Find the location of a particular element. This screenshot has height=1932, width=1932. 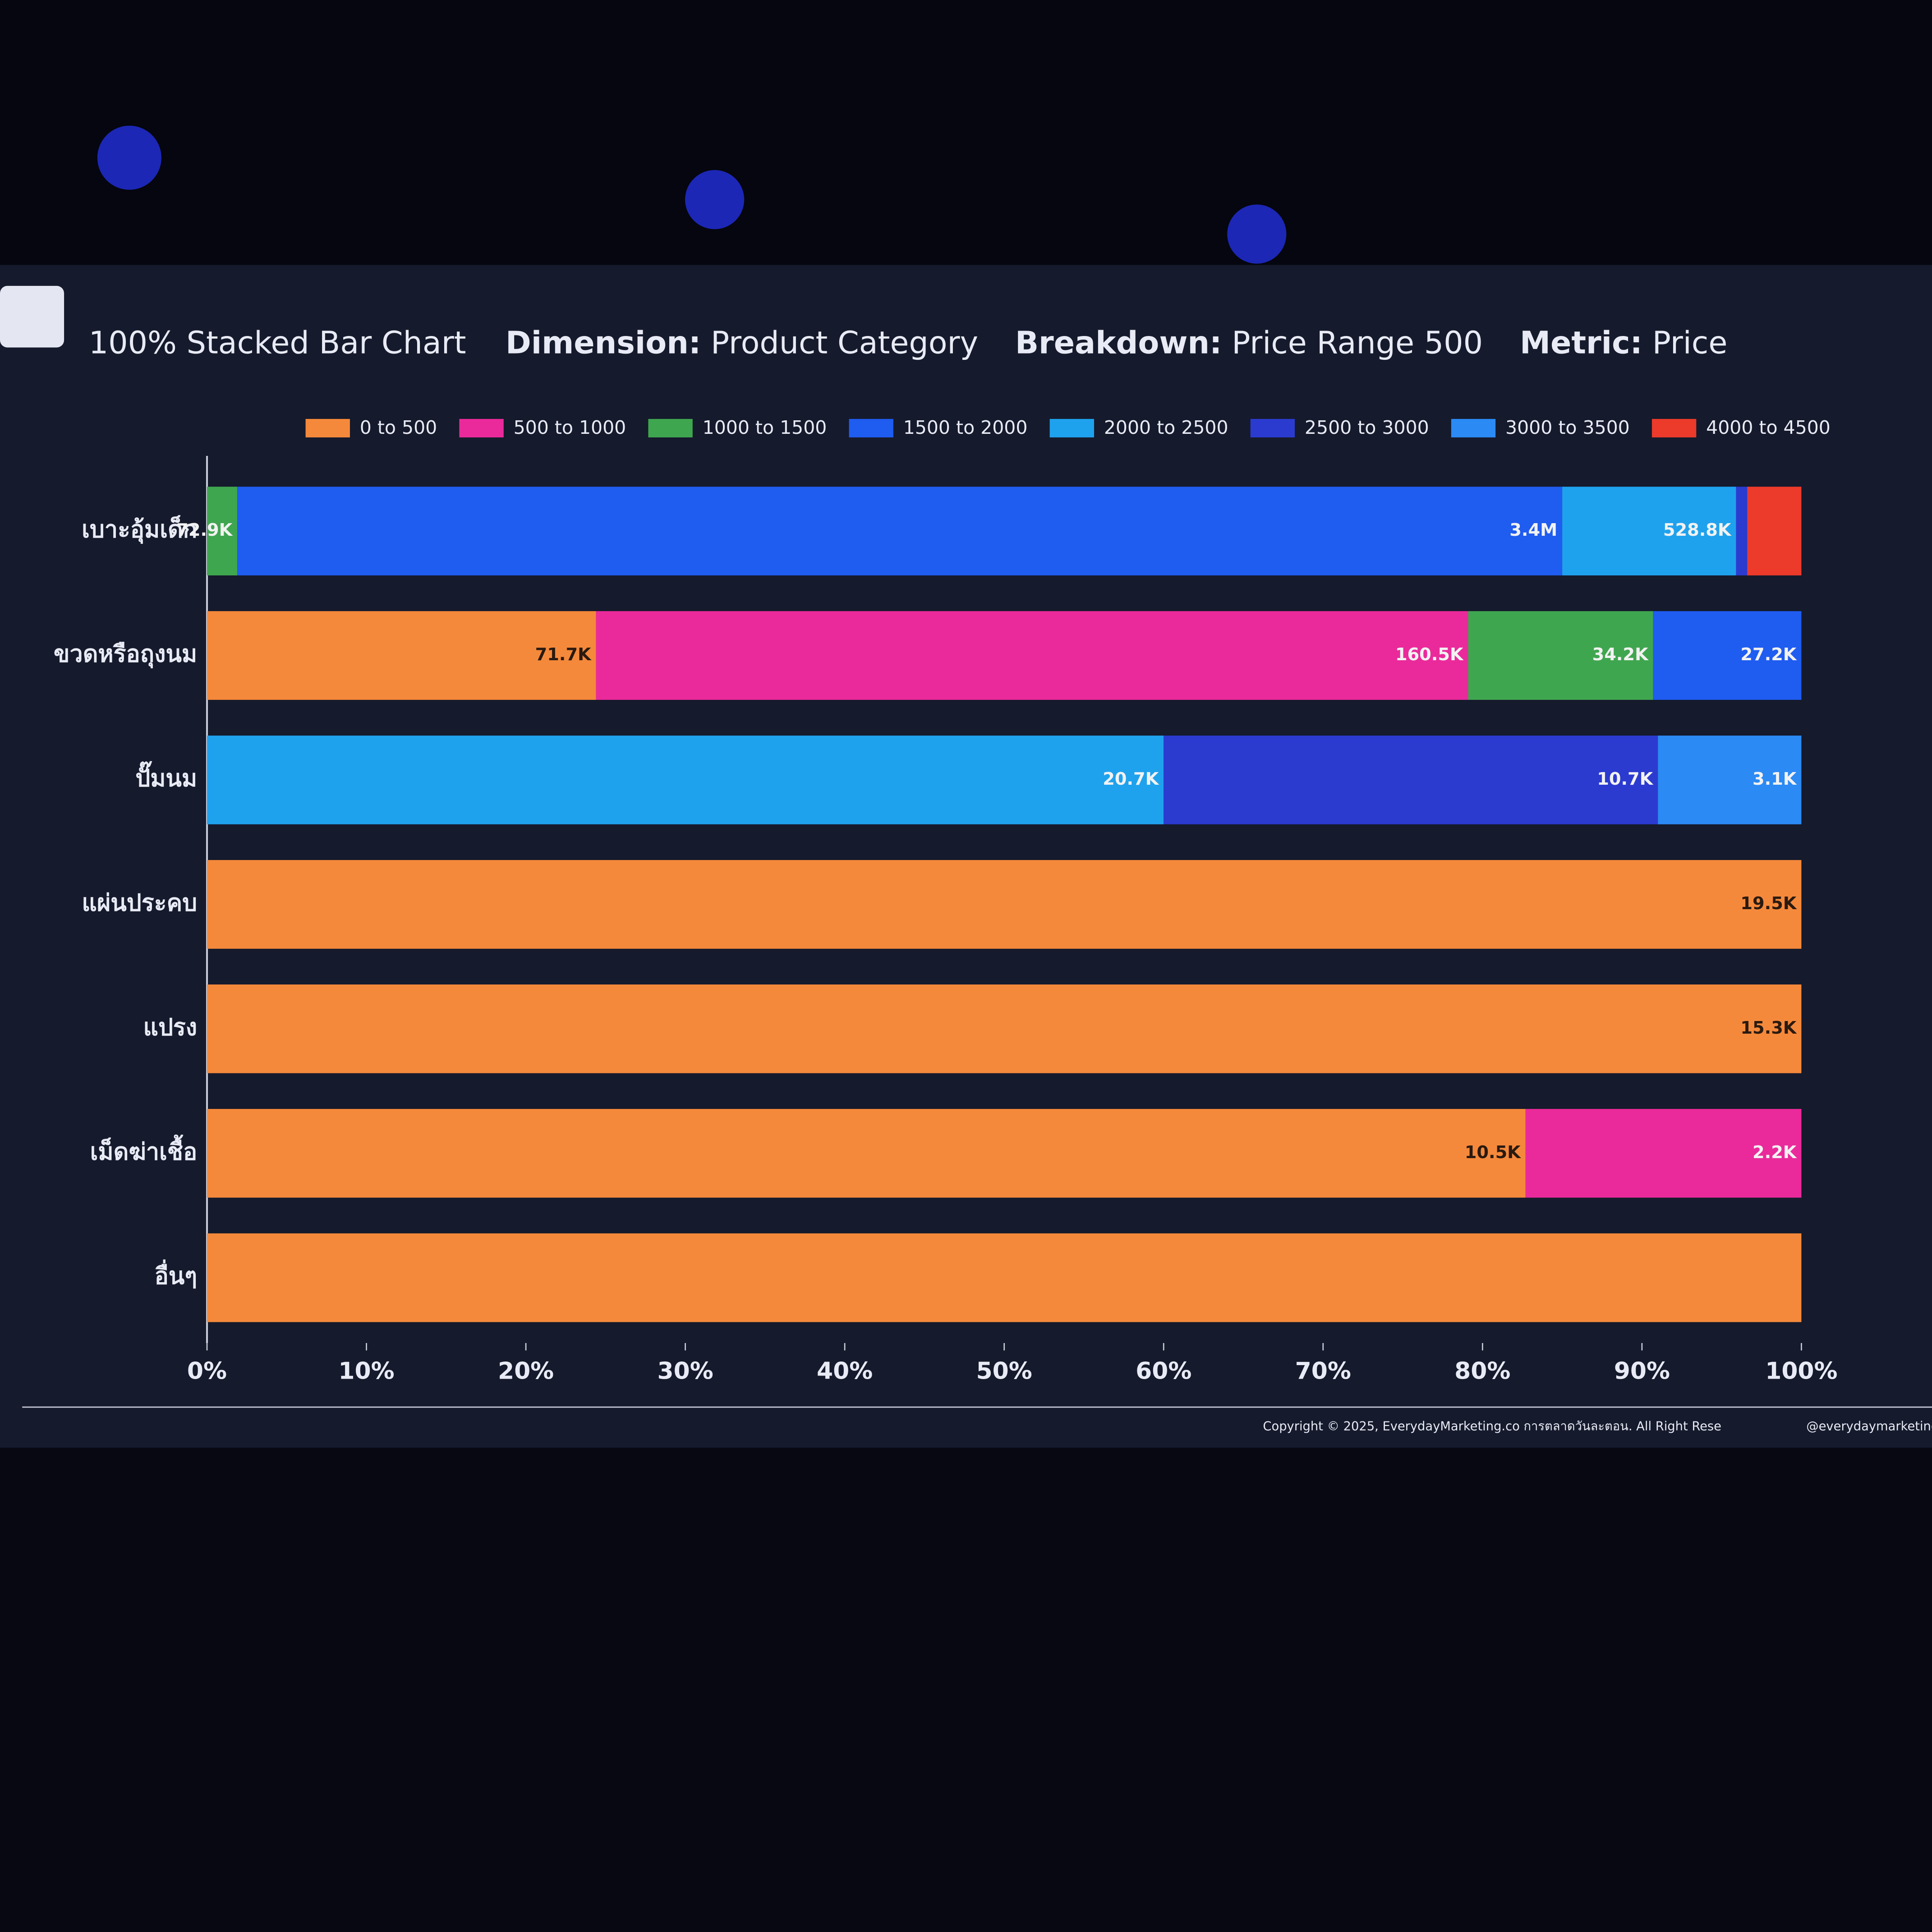

header-text: Price is located at coordinates (1690, 343).